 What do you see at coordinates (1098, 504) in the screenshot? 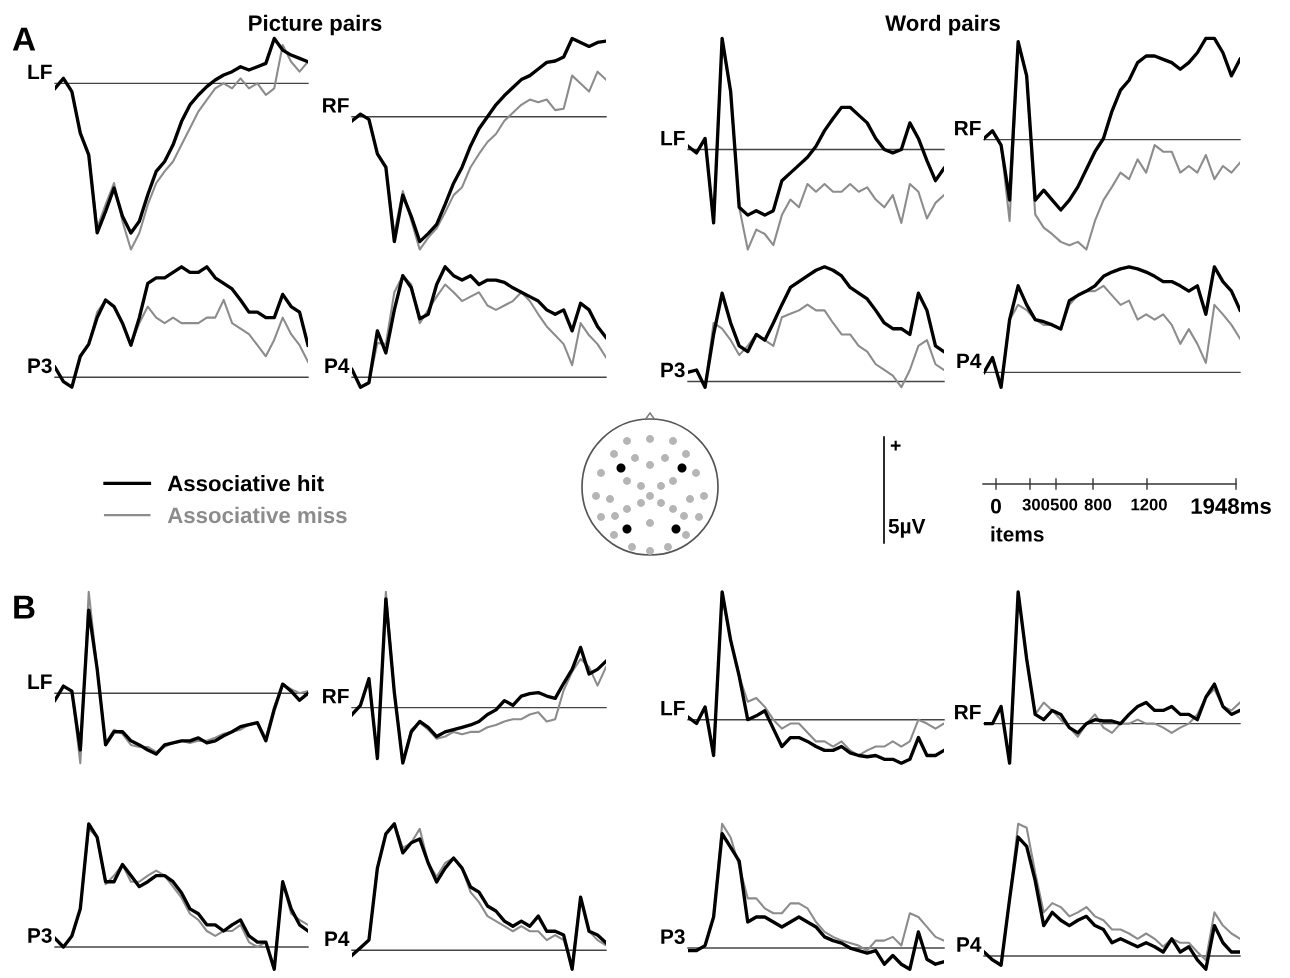
I see `text: 800` at bounding box center [1098, 504].